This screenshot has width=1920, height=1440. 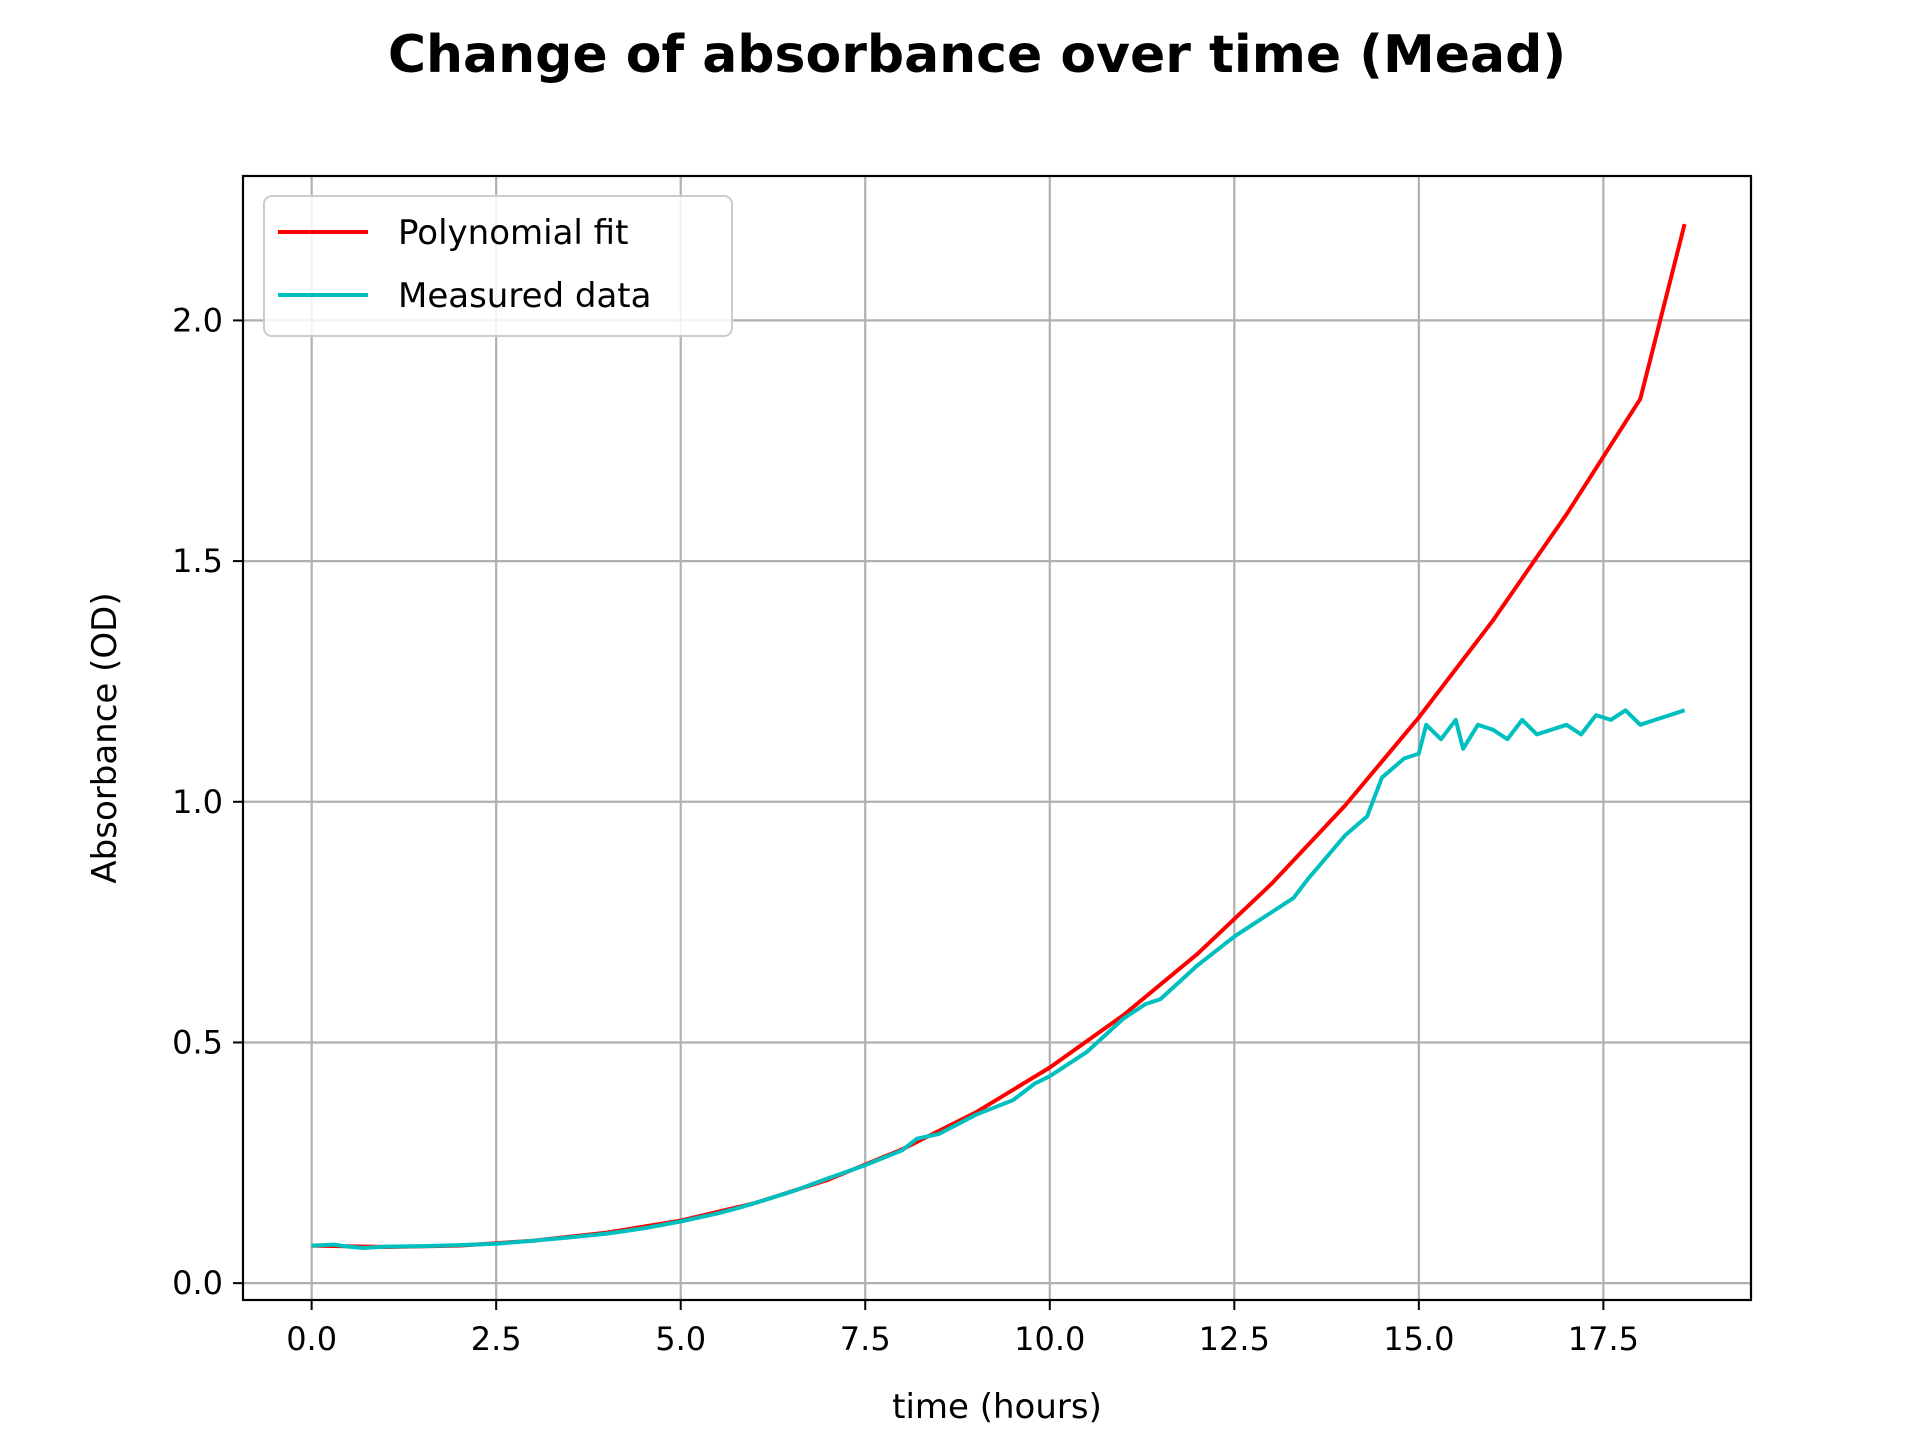 What do you see at coordinates (513, 233) in the screenshot?
I see `legend-label-polynomial-fit: Polynomial fit` at bounding box center [513, 233].